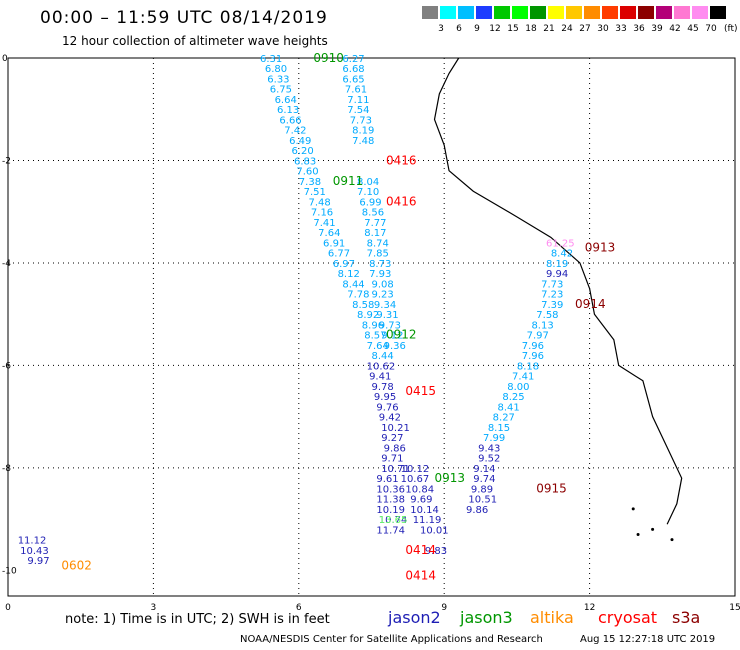 This screenshot has width=740, height=650. What do you see at coordinates (415, 469) in the screenshot?
I see `wave-height-label: 10.12` at bounding box center [415, 469].